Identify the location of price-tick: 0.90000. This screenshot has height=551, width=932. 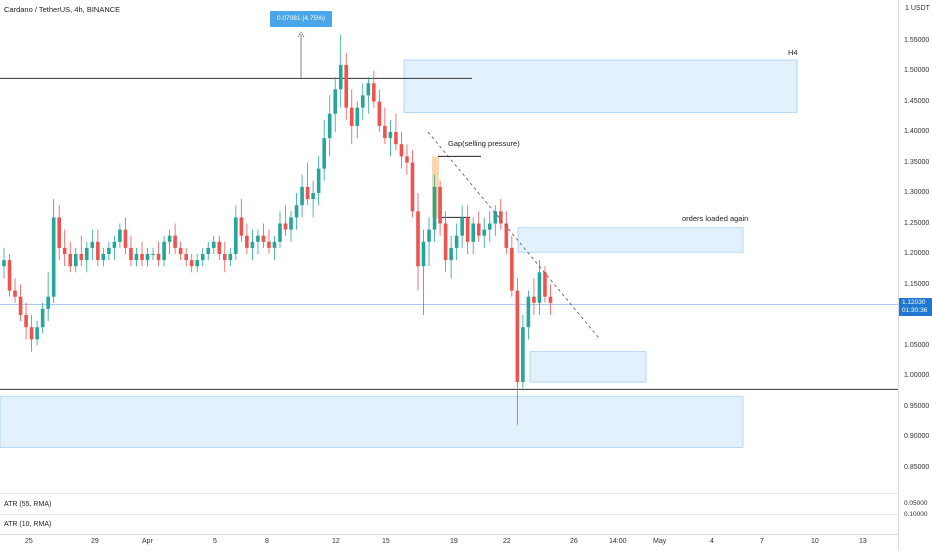
(917, 436).